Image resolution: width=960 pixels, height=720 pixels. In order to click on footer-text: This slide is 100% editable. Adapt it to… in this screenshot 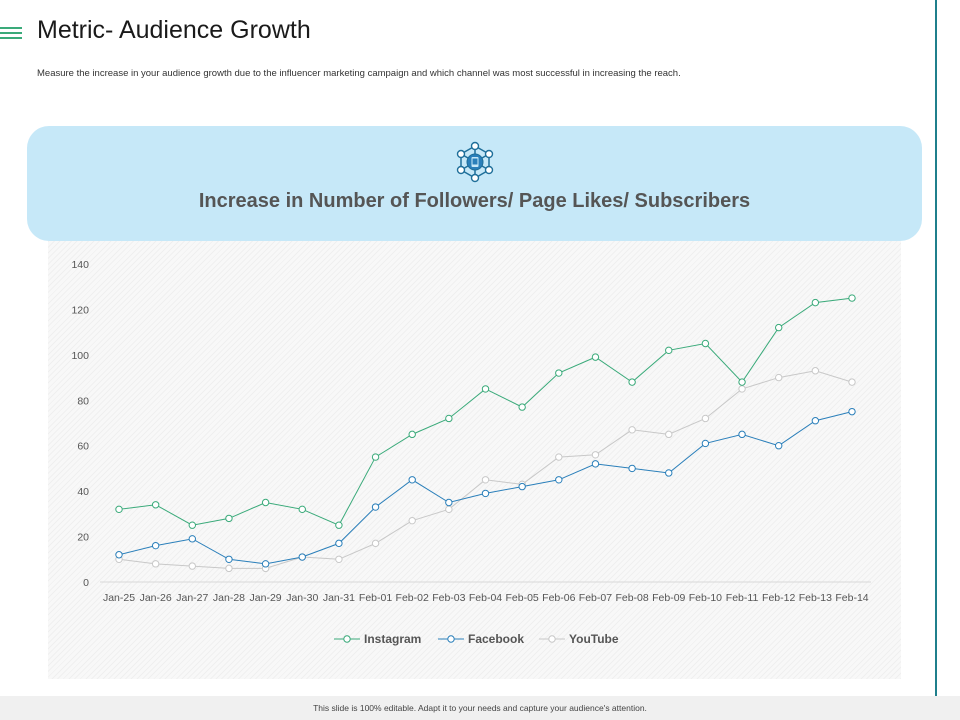, I will do `click(480, 708)`.